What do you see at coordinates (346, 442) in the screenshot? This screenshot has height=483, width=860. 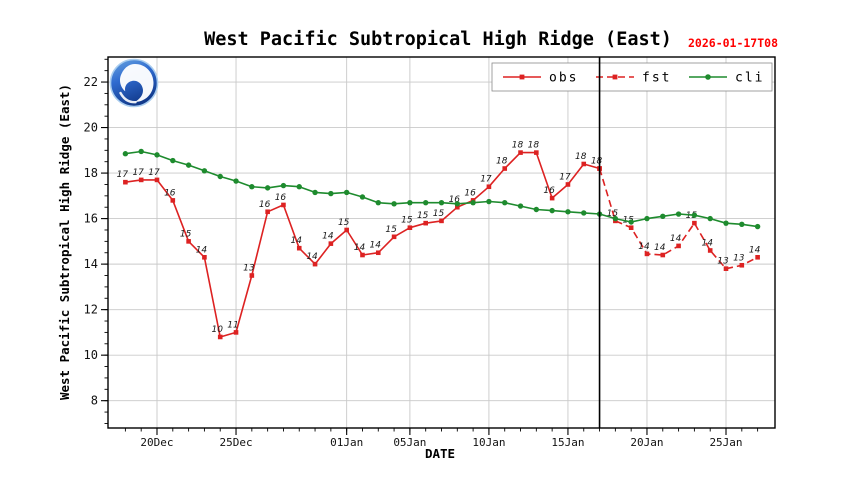 I see `x-tick-label: 01Jan` at bounding box center [346, 442].